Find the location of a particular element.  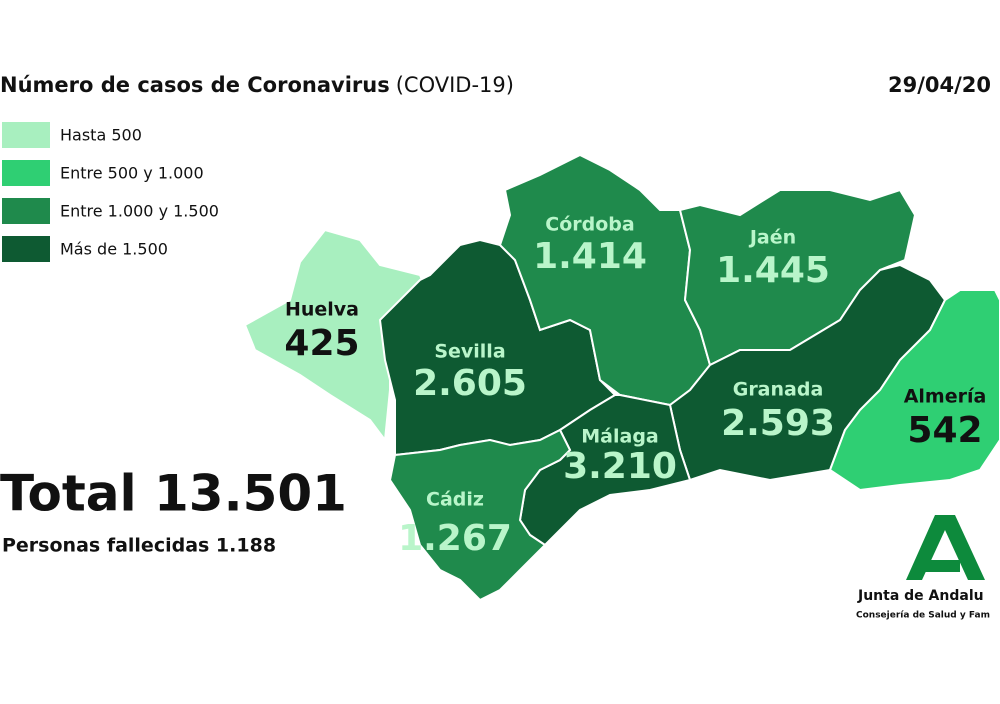

deaths: Personas fallecidas 1.188 is located at coordinates (139, 546).